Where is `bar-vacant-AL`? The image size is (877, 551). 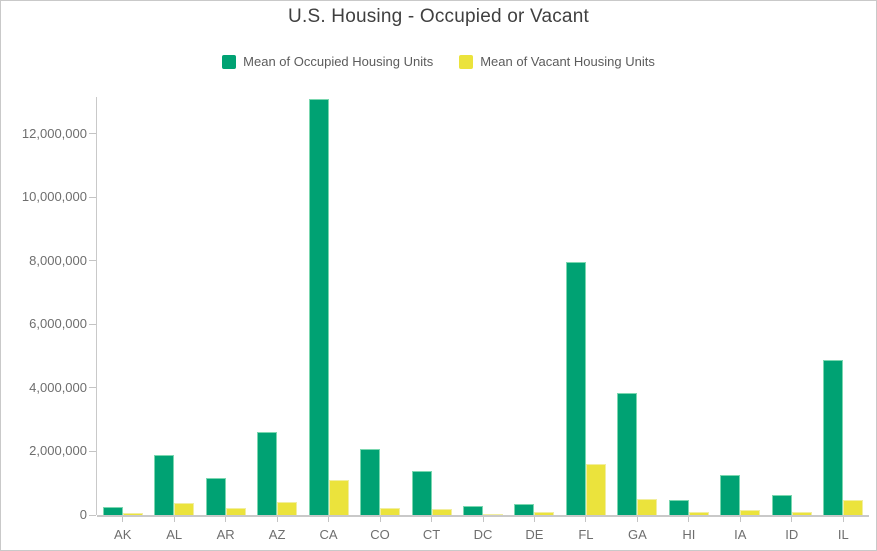
bar-vacant-AL is located at coordinates (184, 509).